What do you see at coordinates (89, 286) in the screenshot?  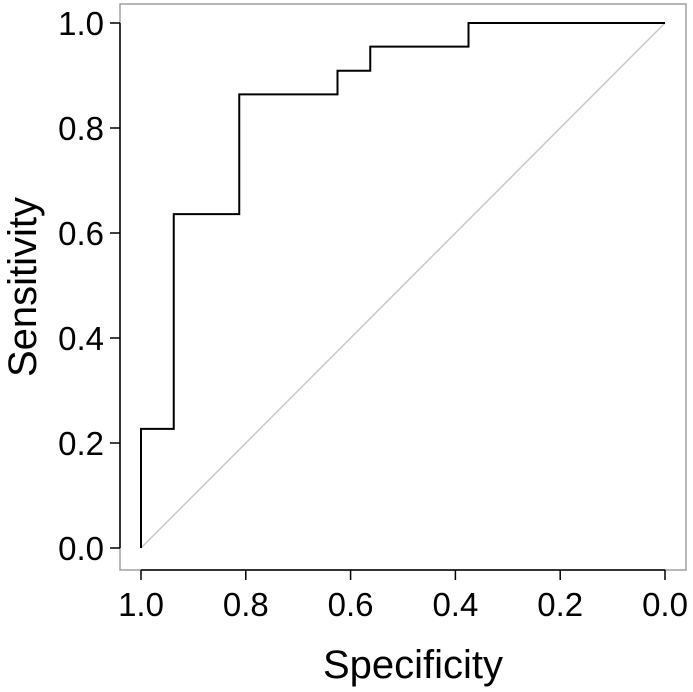 I see `y-axis: 0.0 0.2 0.4 0.6 0.8 1.0` at bounding box center [89, 286].